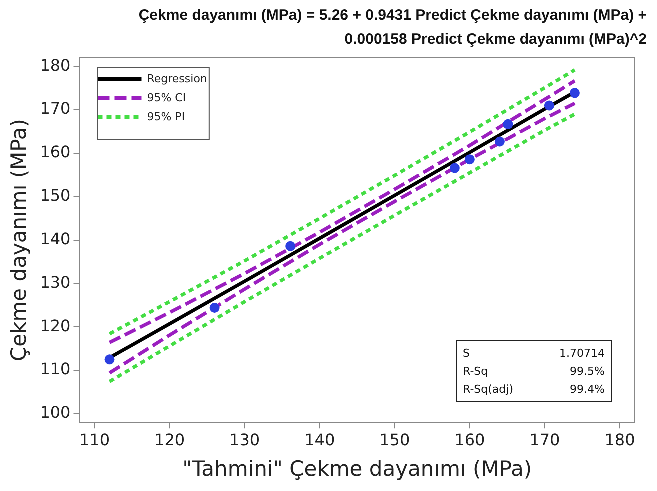 Image resolution: width=657 pixels, height=491 pixels. I want to click on annotation: R-Sq(adj), so click(488, 389).